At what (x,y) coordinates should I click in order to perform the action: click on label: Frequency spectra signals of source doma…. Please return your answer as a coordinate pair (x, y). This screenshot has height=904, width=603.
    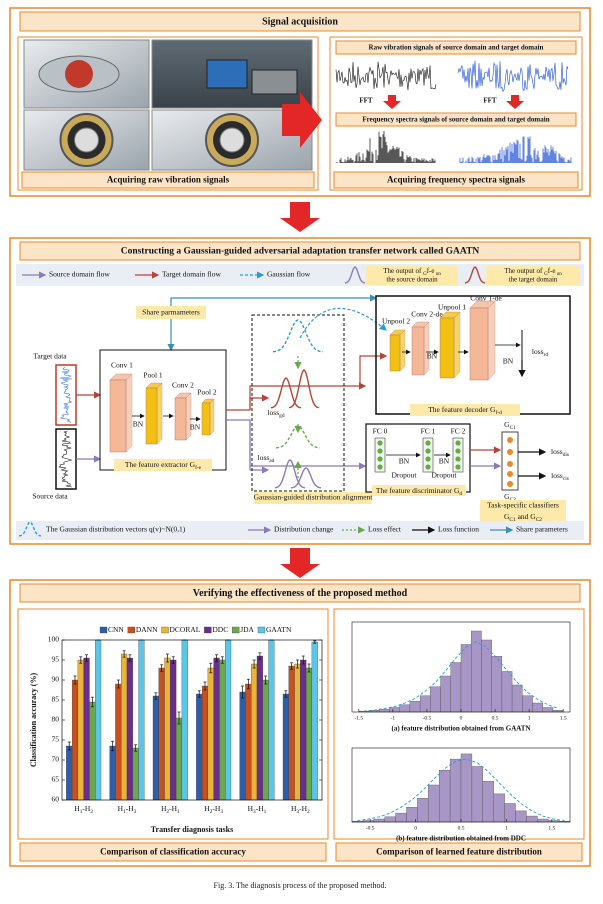
    Looking at the image, I should click on (455, 120).